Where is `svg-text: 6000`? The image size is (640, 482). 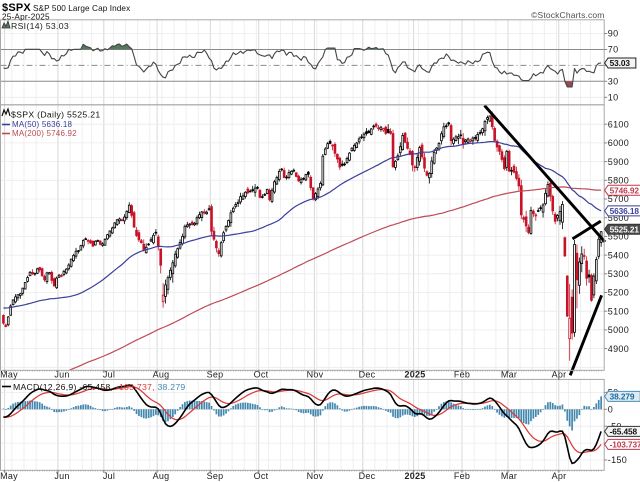
svg-text: 6000 is located at coordinates (618, 143).